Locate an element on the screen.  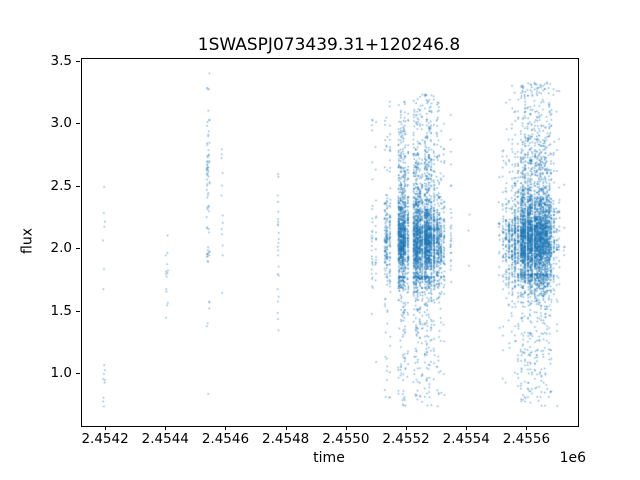
y-tick-label: 3.0 is located at coordinates (61, 123).